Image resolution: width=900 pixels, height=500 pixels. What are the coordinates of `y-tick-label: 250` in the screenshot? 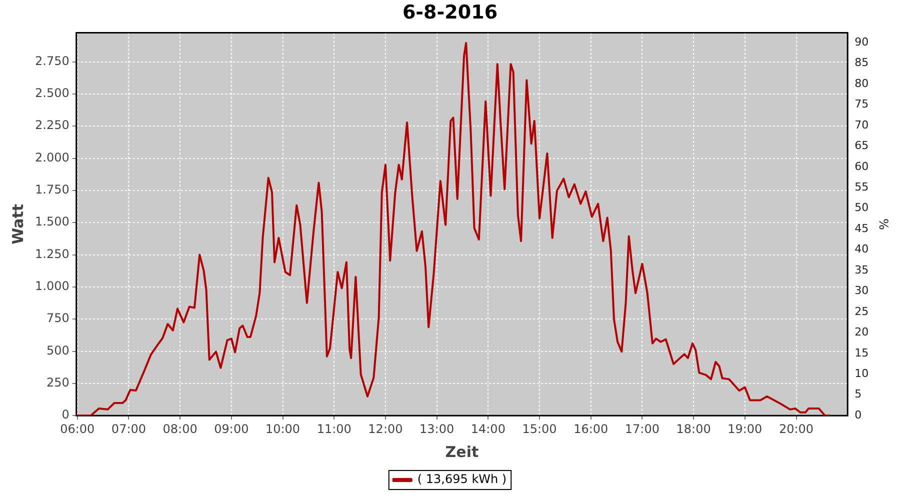 It's located at (58, 383).